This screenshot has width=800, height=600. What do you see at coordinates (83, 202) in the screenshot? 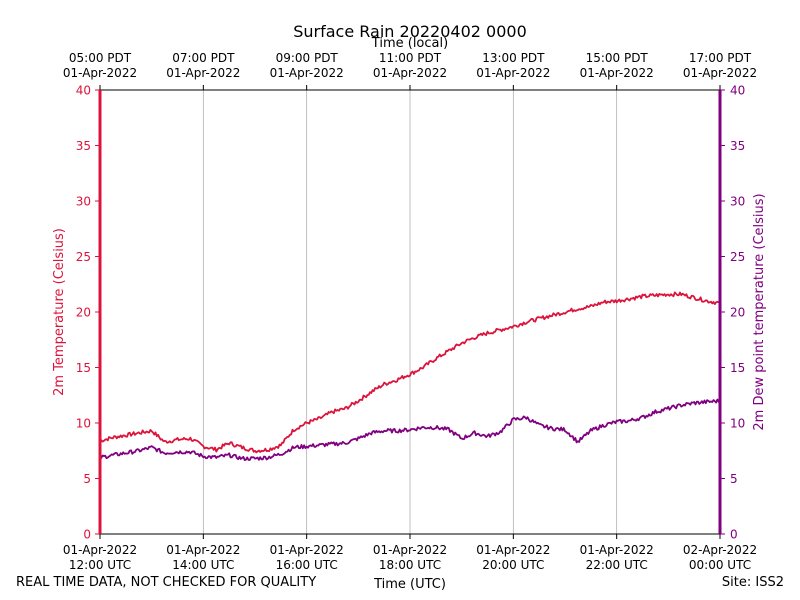
I see `left-y-tick-label: 30` at bounding box center [83, 202].